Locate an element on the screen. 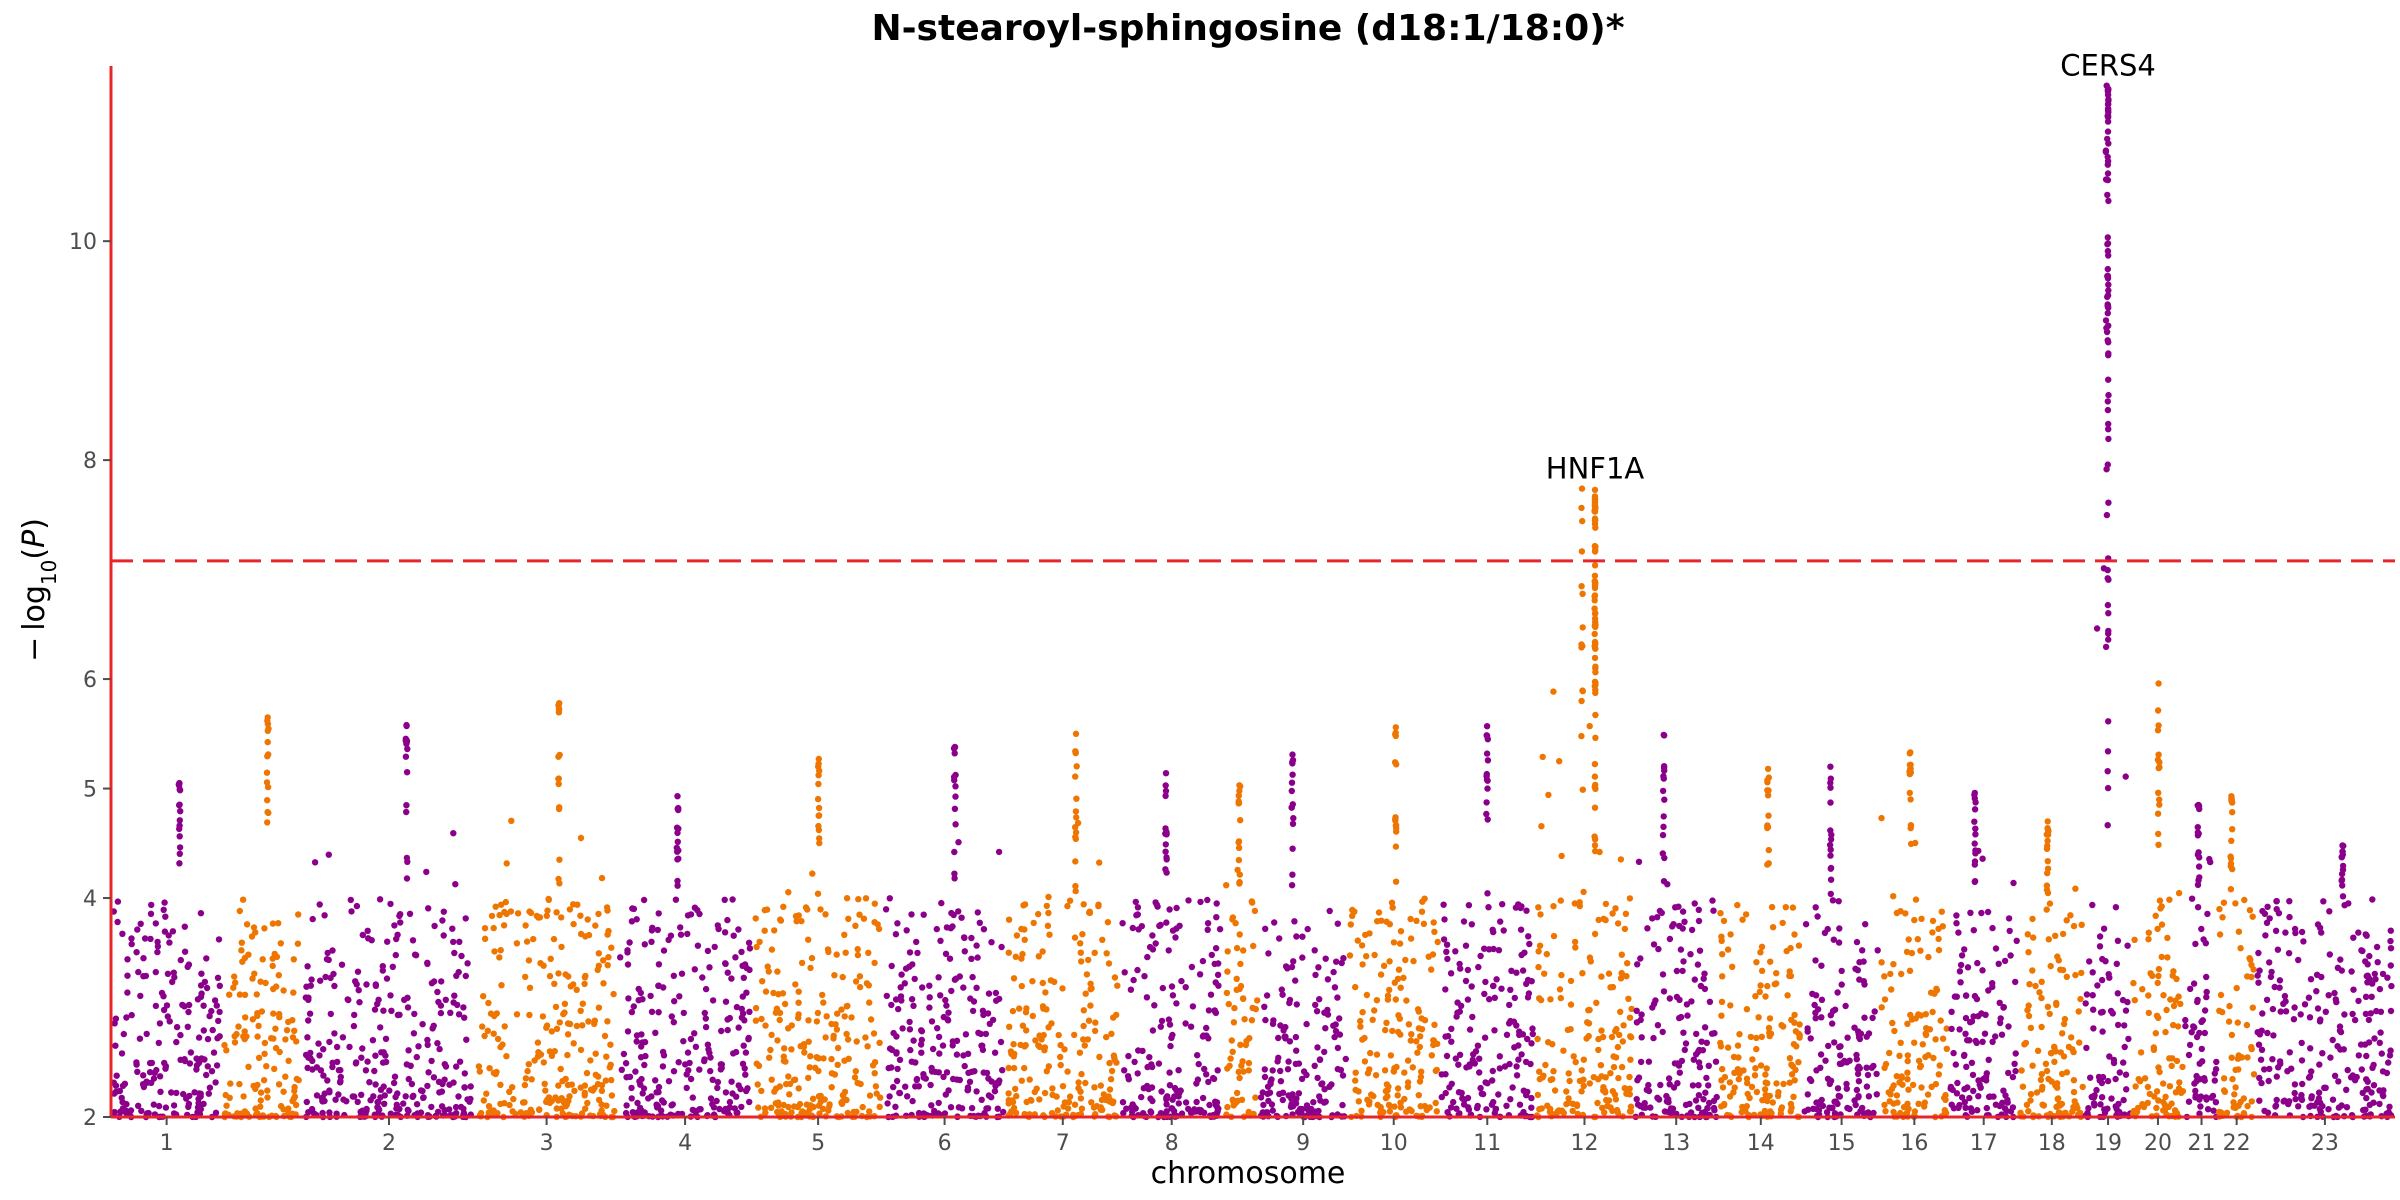  snp-point-2011 is located at coordinates (1122, 923).